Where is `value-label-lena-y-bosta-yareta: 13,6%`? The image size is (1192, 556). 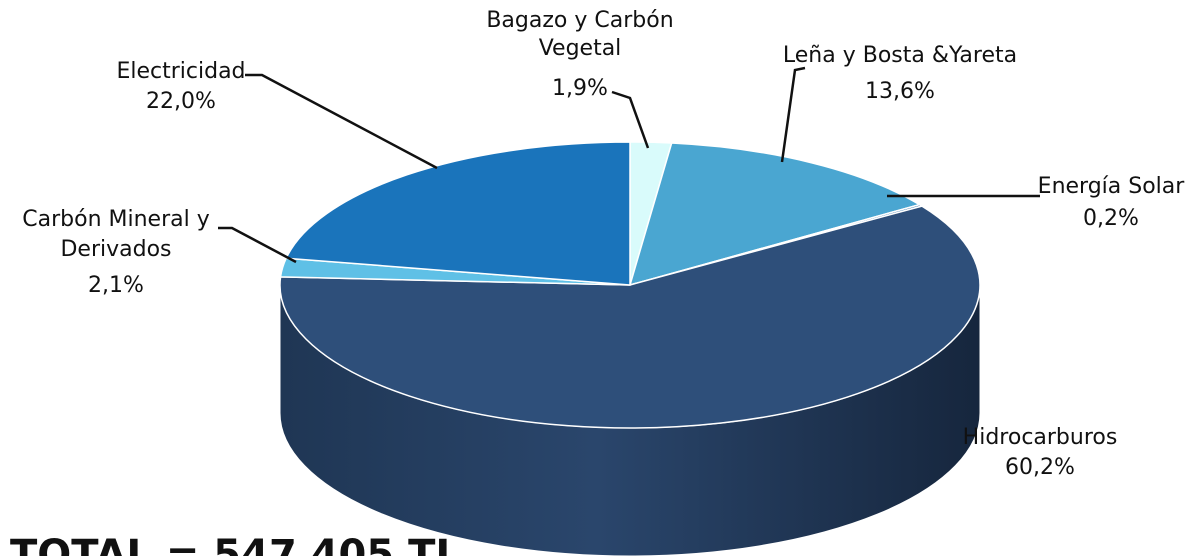
value-label-lena-y-bosta-yareta: 13,6% is located at coordinates (900, 91).